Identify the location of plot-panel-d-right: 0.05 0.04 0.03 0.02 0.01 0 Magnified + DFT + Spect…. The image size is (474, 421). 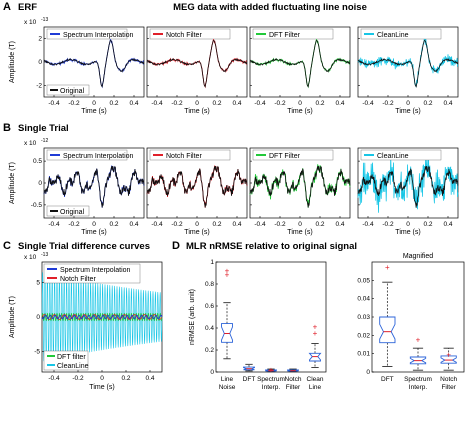
(411, 322).